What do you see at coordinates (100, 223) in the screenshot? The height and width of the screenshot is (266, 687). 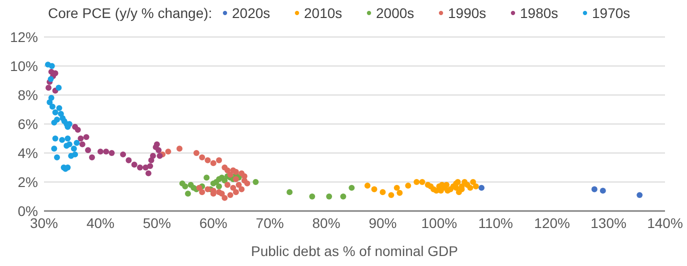 I see `x-tick-label: 40%` at bounding box center [100, 223].